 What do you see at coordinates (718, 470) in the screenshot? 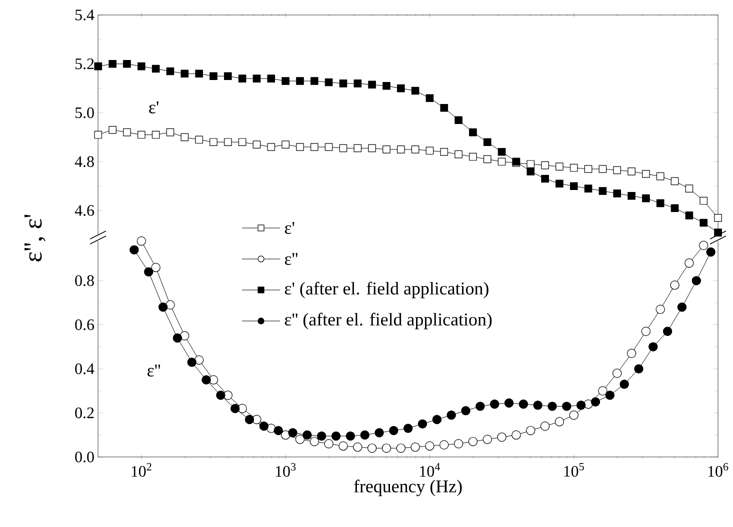
I see `x-tick-label: 10$^{6}$` at bounding box center [718, 470].